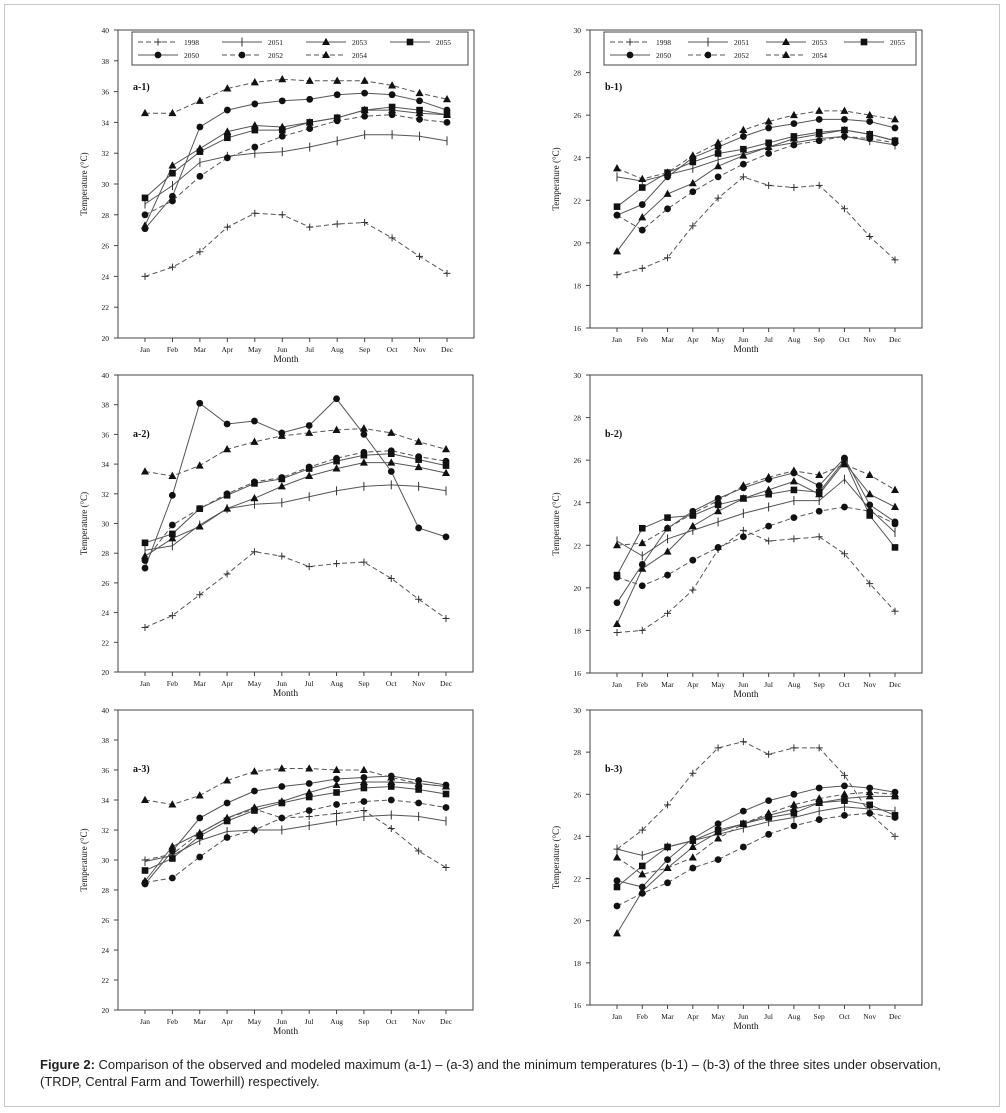 This screenshot has height=1113, width=1006. Describe the element at coordinates (106, 800) in the screenshot. I see `y-tick-label: 34` at that location.